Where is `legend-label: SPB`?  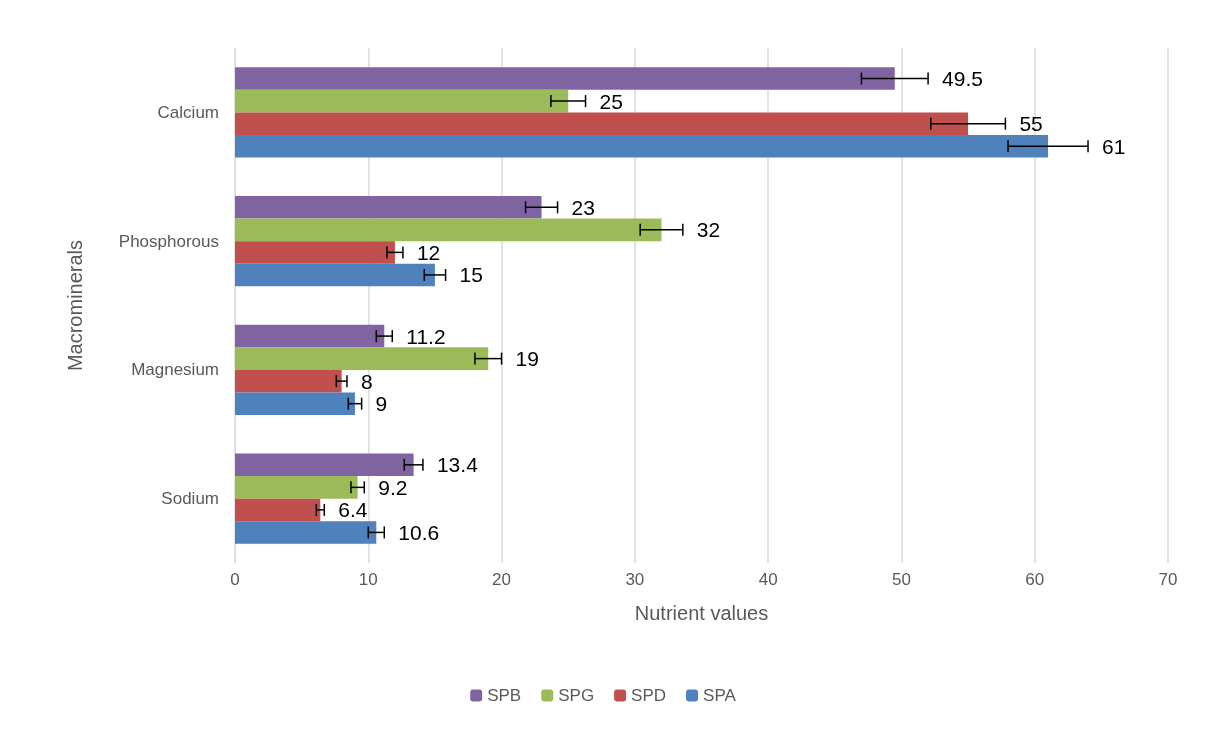
legend-label: SPB is located at coordinates (504, 695).